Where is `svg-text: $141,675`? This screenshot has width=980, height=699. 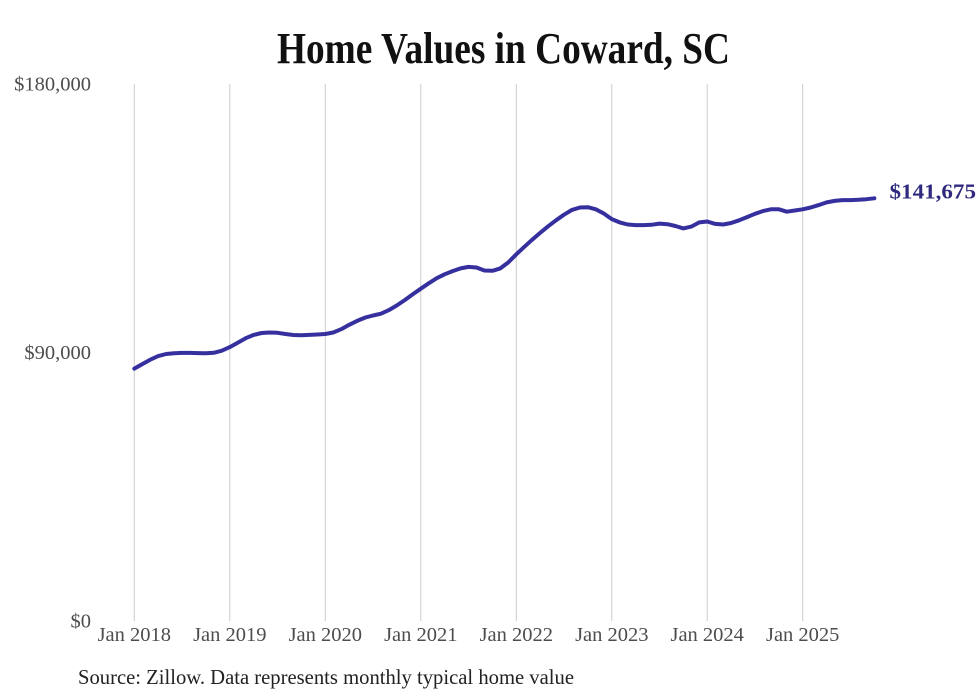
svg-text: $141,675 is located at coordinates (933, 192).